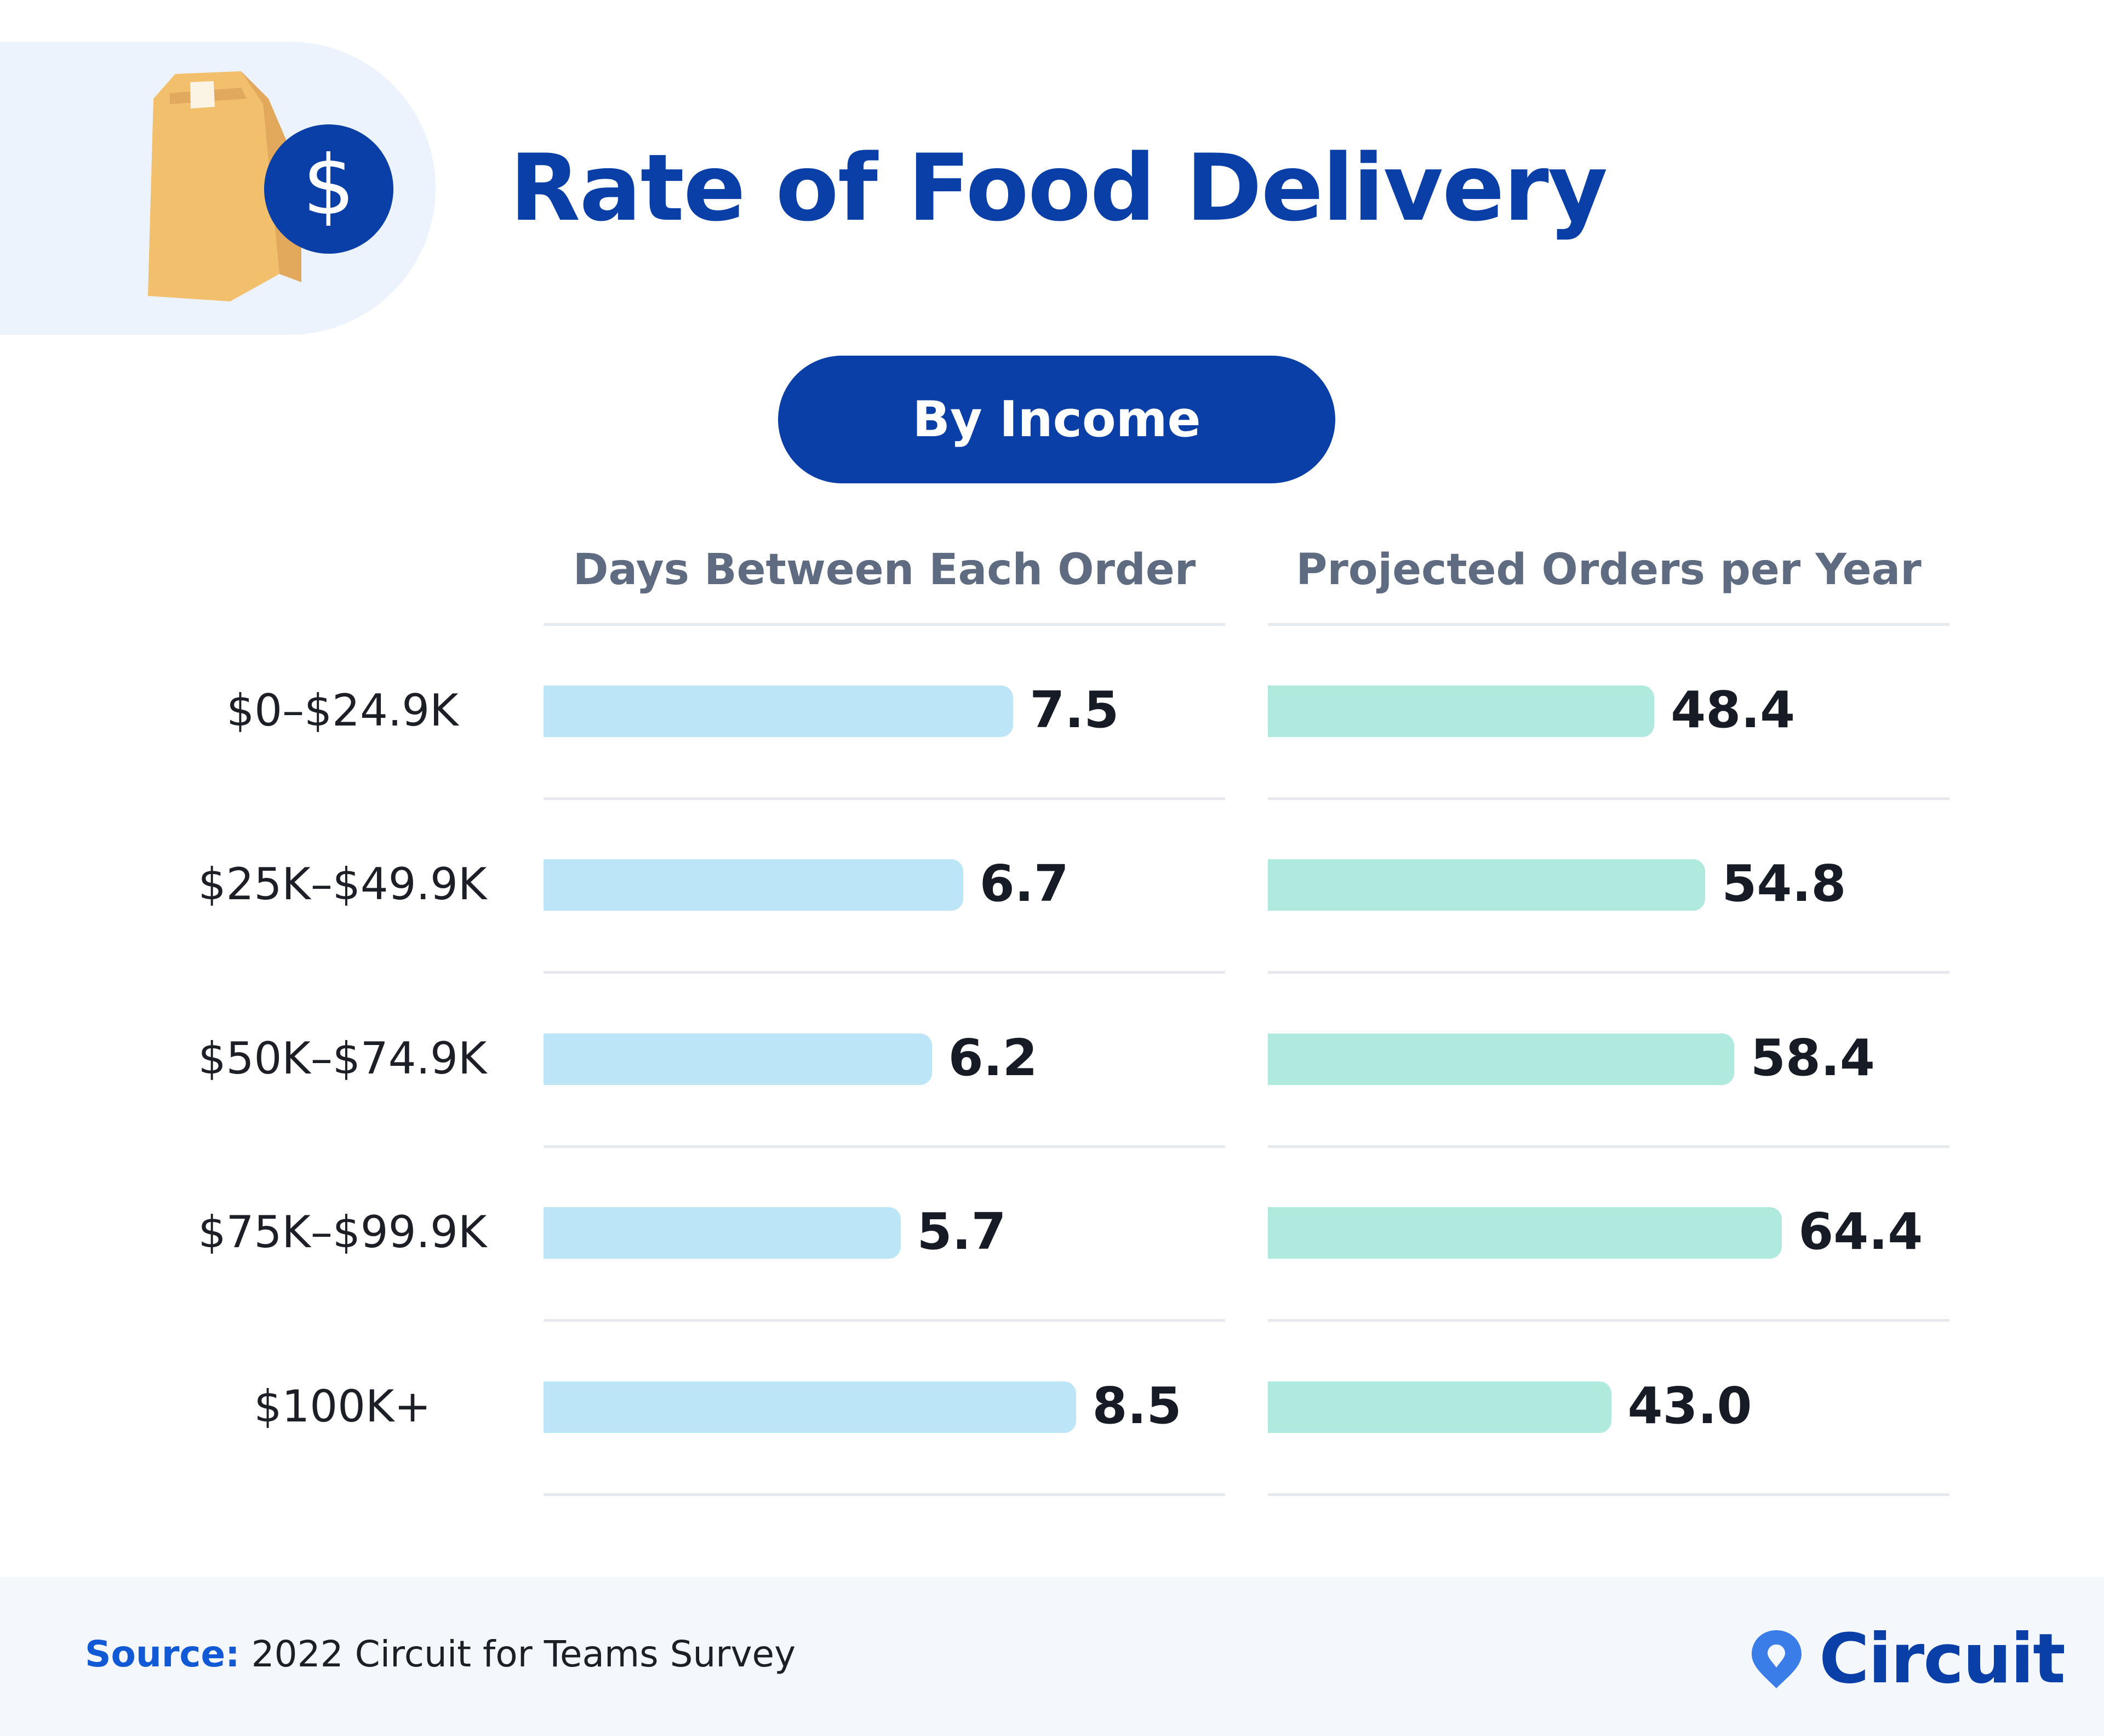 The image size is (2104, 1736). What do you see at coordinates (271, 186) in the screenshot?
I see `paper-bag-dollar-icon: $` at bounding box center [271, 186].